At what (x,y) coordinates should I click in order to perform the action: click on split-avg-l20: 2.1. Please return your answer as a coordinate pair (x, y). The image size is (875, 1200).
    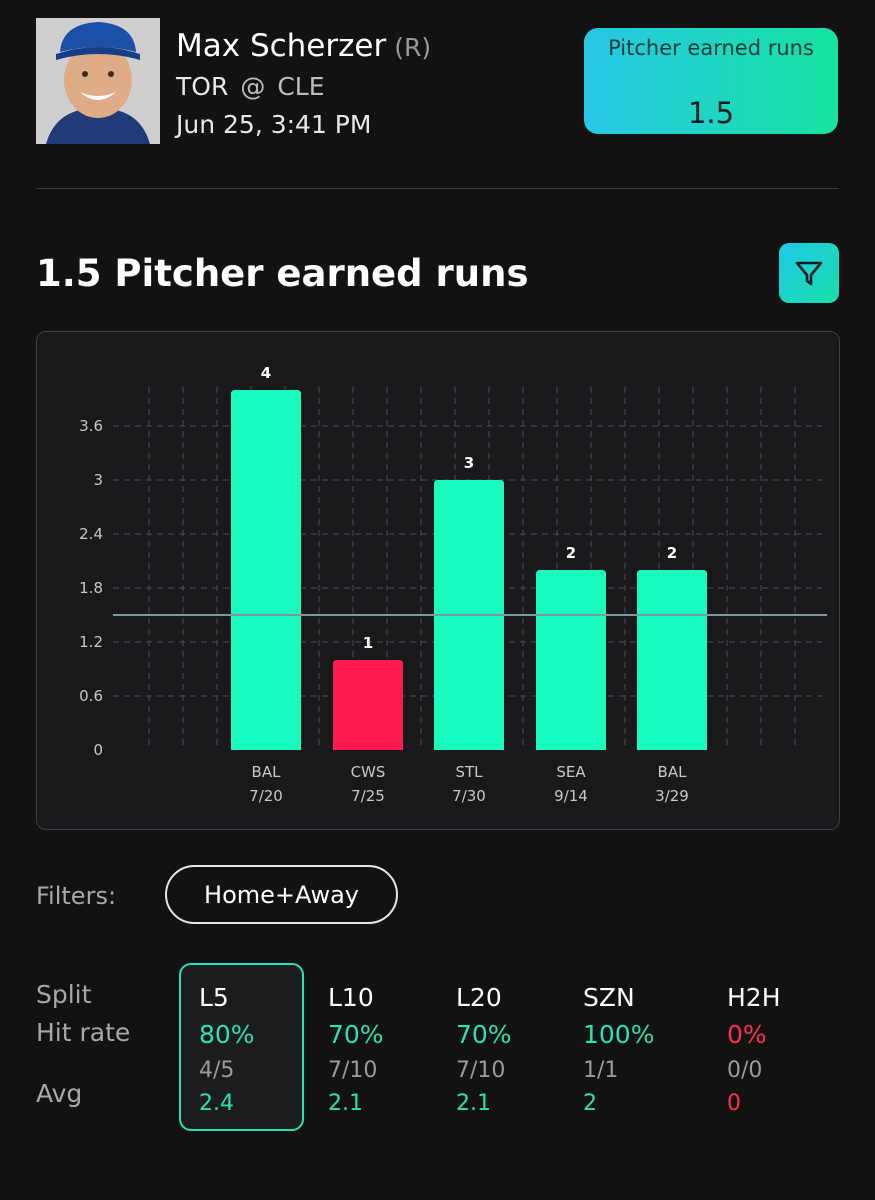
    Looking at the image, I should click on (473, 1103).